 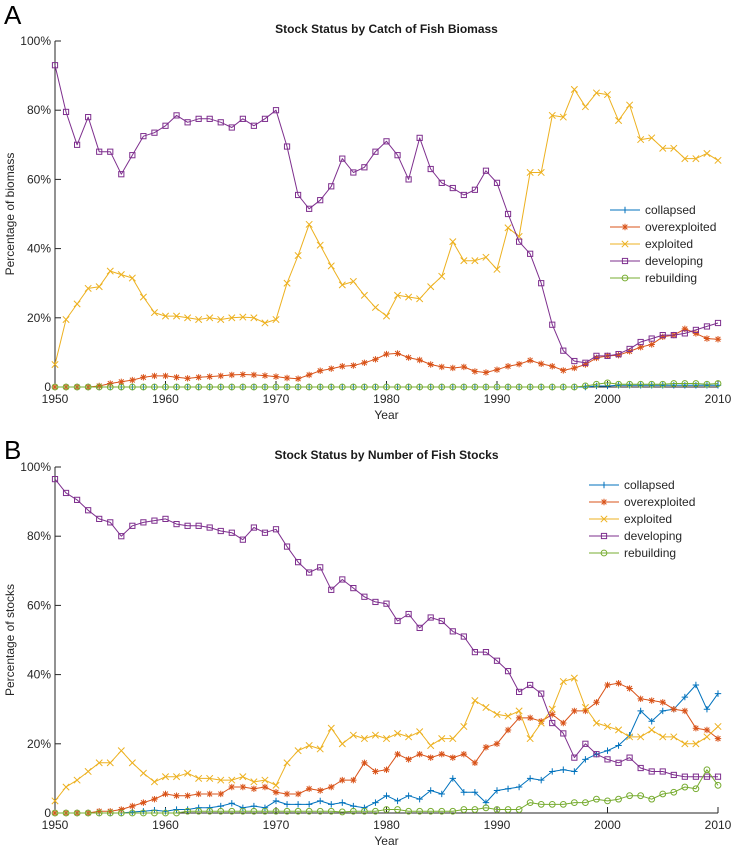 I want to click on x-tick-label: 1990, so click(x=497, y=399).